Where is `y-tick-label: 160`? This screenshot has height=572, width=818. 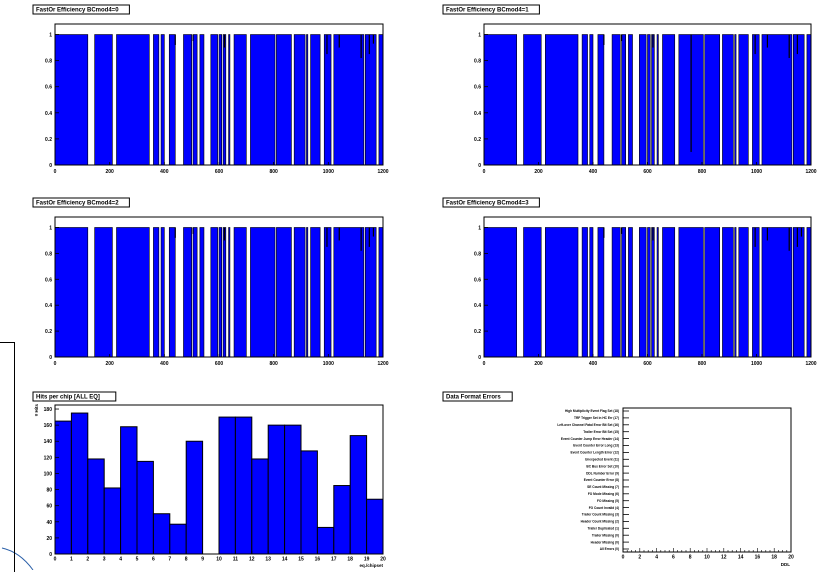
y-tick-label: 160 is located at coordinates (48, 426).